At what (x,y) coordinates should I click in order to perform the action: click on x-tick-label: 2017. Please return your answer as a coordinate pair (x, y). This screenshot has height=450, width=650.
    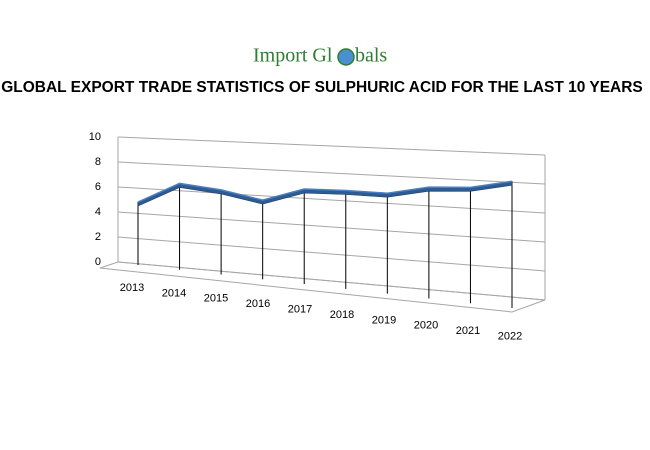
    Looking at the image, I should click on (300, 310).